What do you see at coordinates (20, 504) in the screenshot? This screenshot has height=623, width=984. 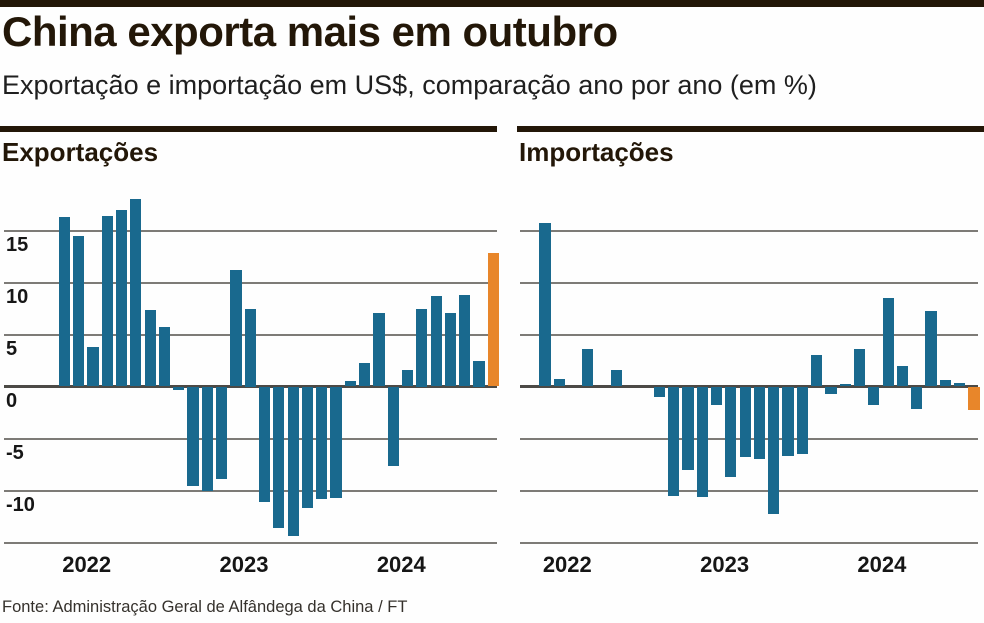 I see `y-axis-label: -10` at bounding box center [20, 504].